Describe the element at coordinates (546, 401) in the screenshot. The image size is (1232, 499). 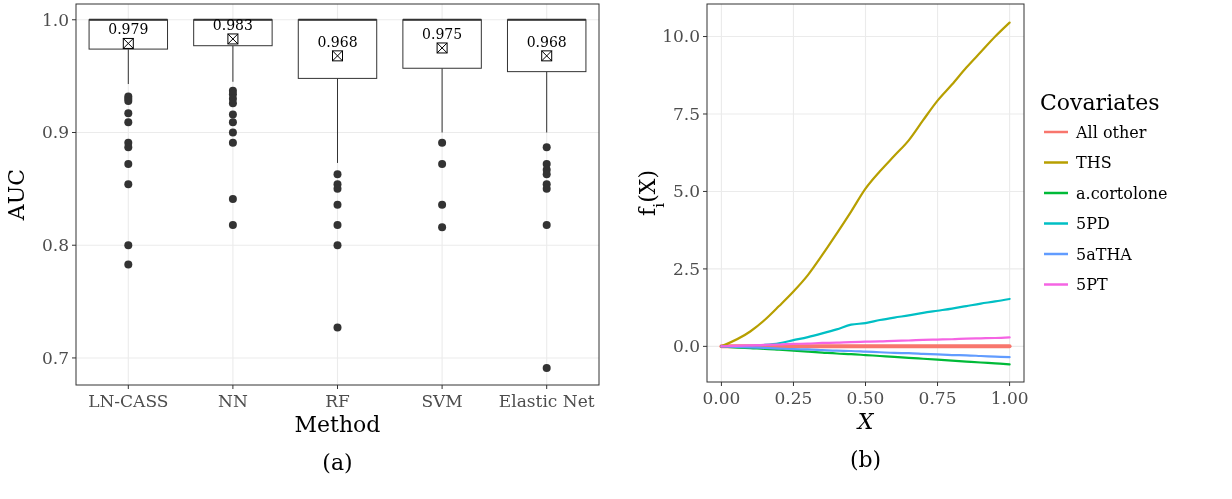
I see `x-tick-label: Elastic Net` at that location.